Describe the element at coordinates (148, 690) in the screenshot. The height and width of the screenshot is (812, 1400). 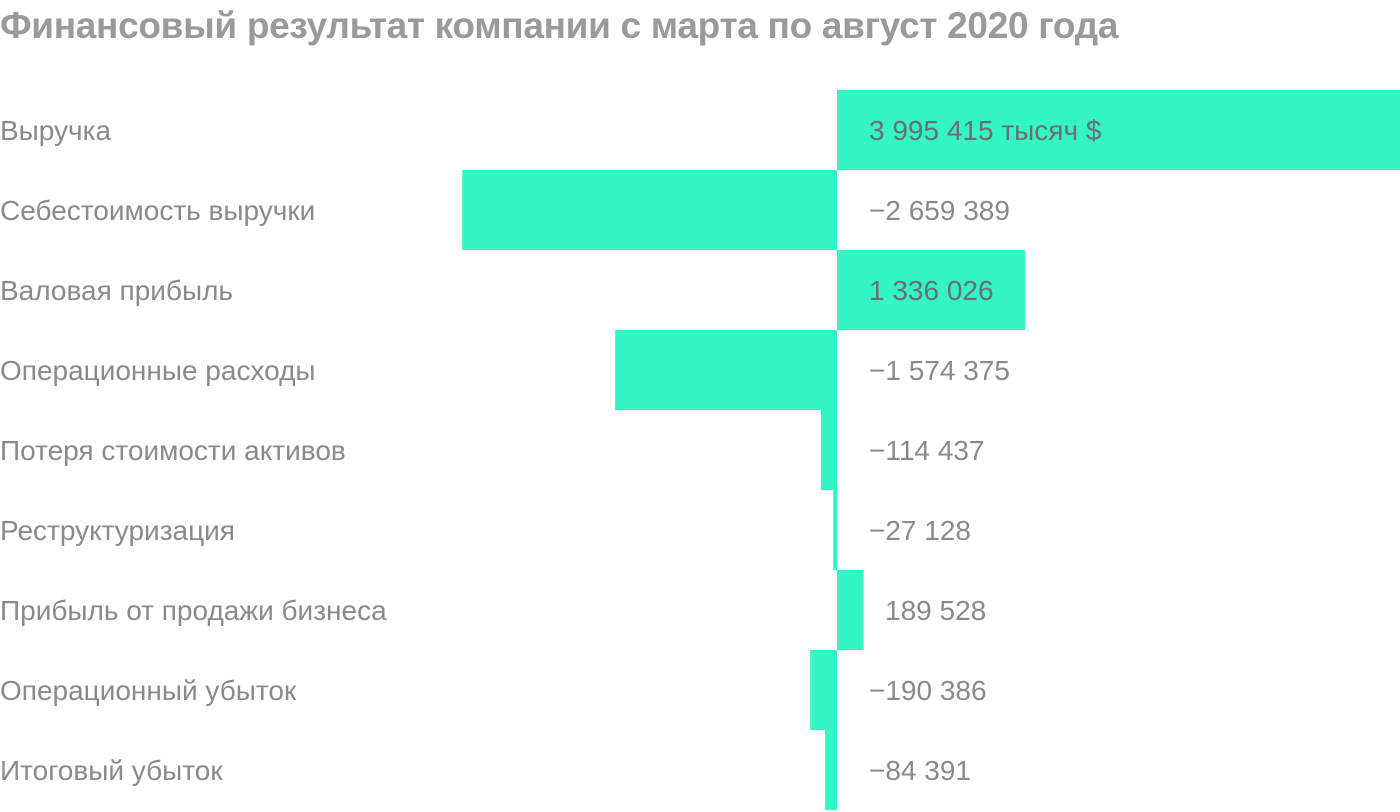
I see `category-label: Операционный убыток` at that location.